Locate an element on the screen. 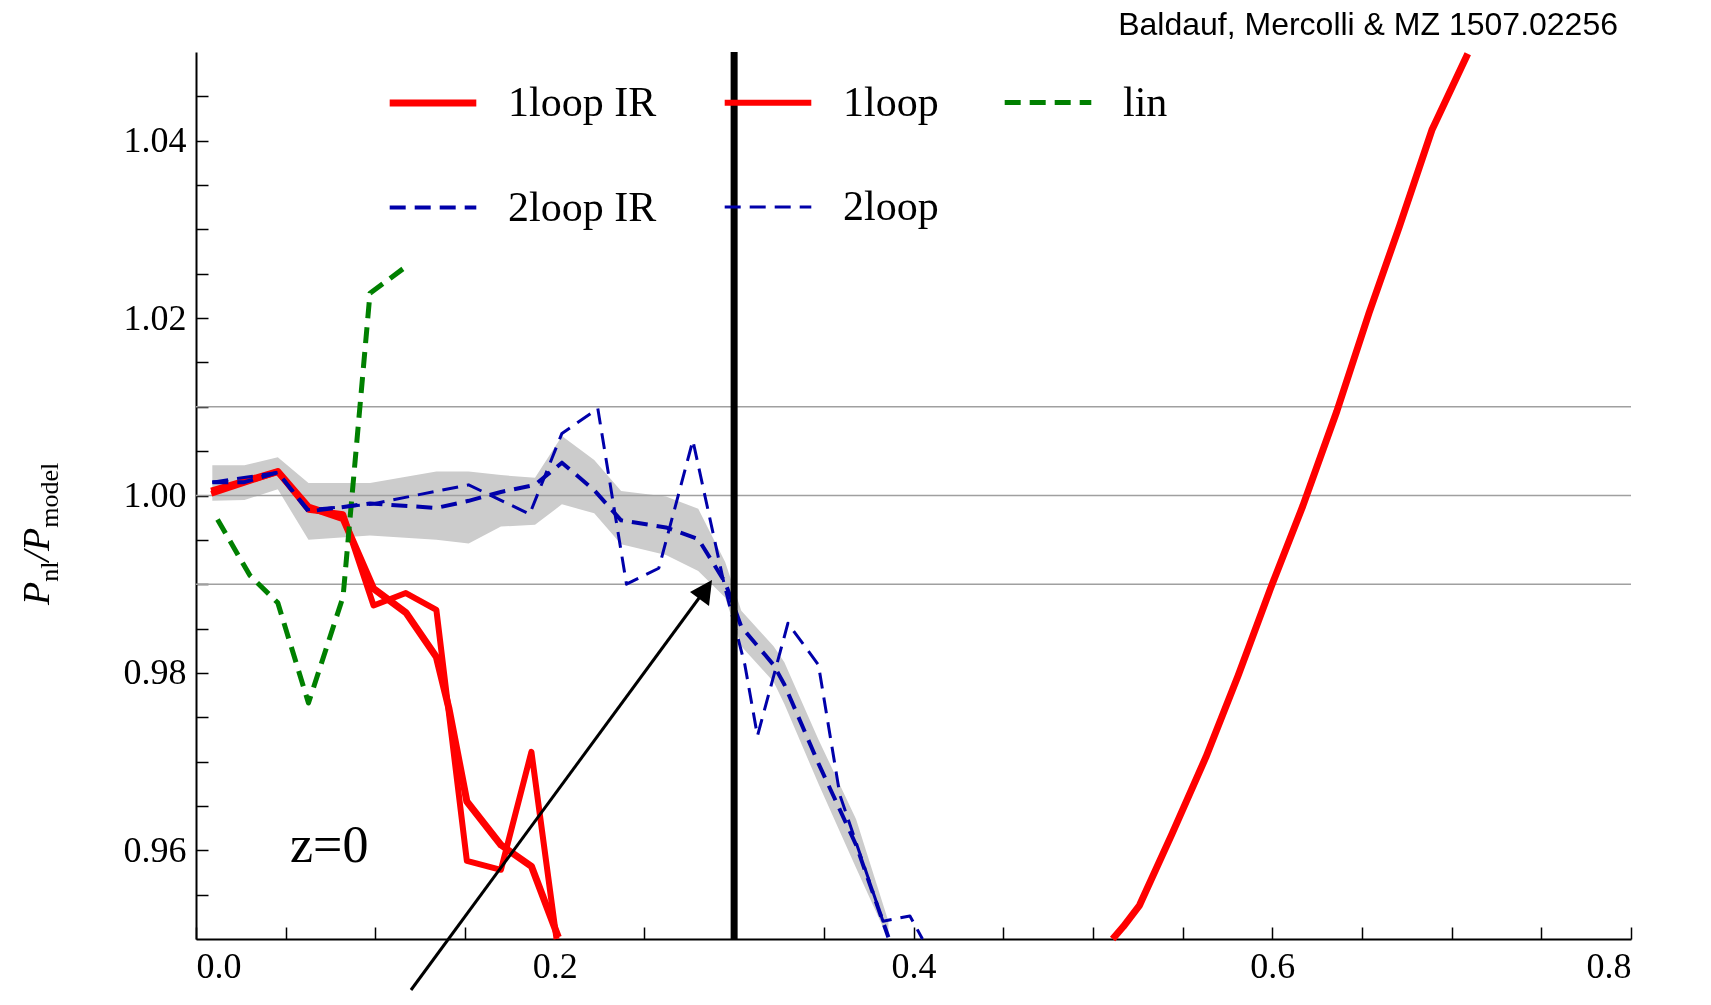 The height and width of the screenshot is (1005, 1711). legend-label: 1loop IR is located at coordinates (582, 102).